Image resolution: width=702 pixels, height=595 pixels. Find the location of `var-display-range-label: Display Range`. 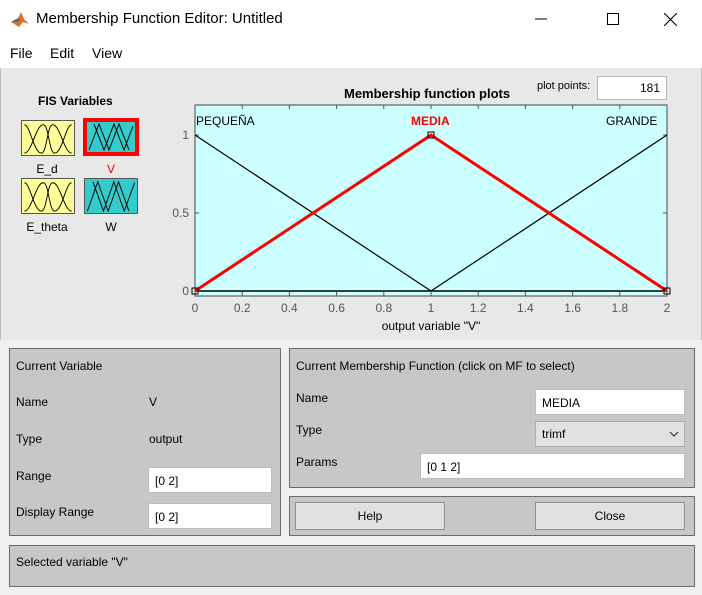

var-display-range-label: Display Range is located at coordinates (55, 512).